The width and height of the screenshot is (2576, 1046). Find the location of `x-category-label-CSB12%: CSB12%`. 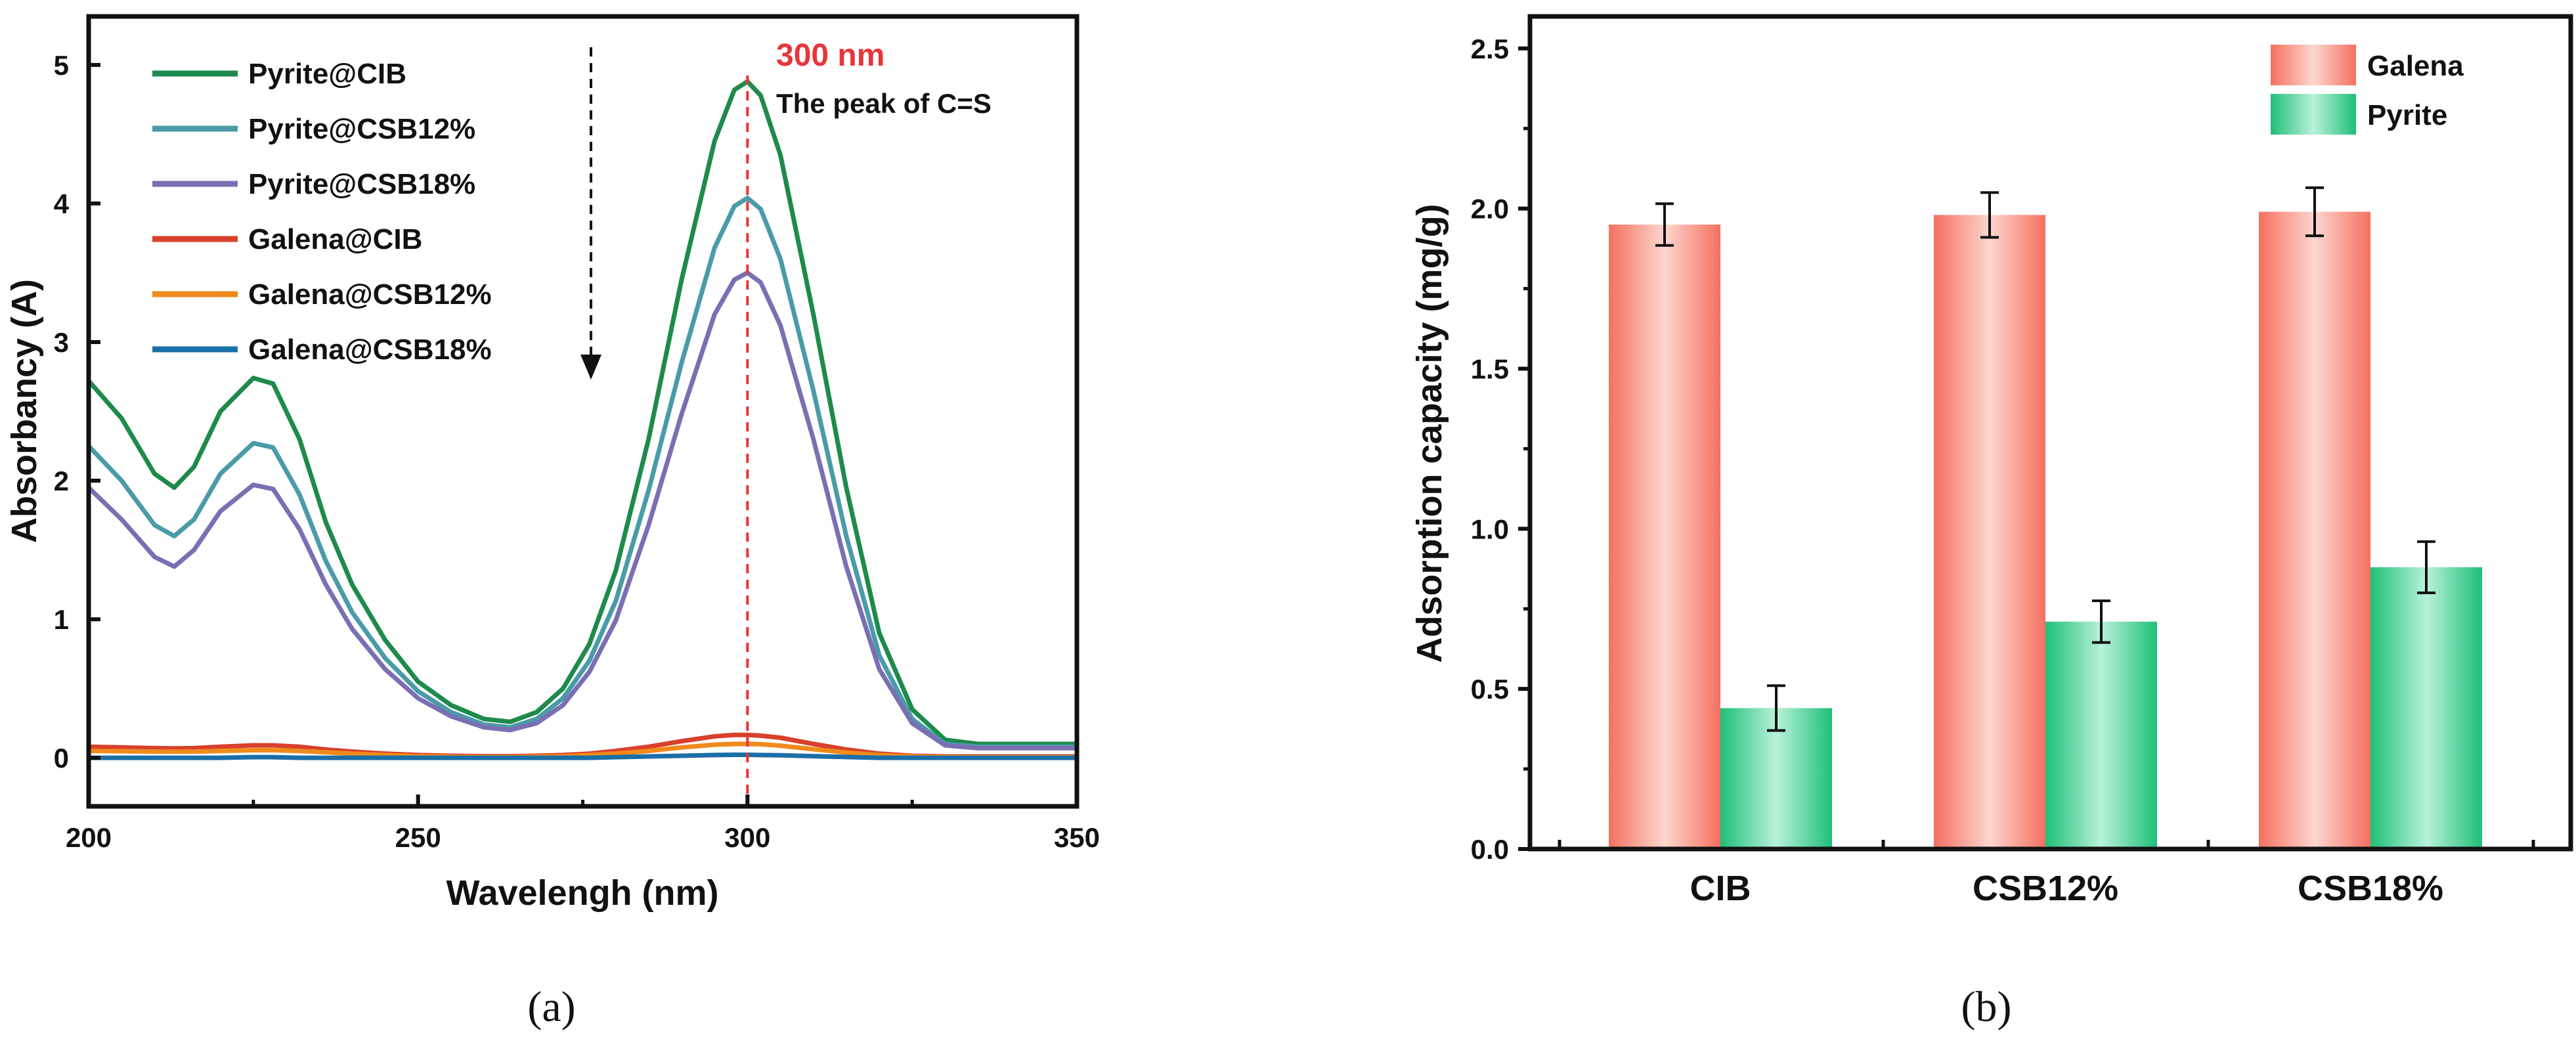

x-category-label-CSB12%: CSB12% is located at coordinates (2045, 888).